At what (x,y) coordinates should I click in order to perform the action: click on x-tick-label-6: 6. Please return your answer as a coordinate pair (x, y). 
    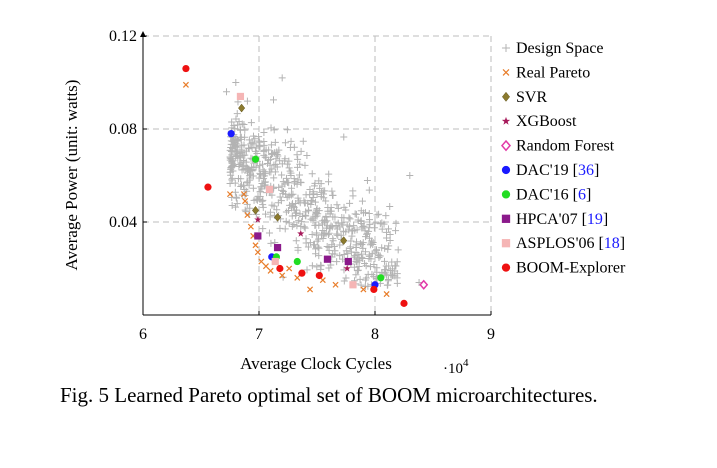
    Looking at the image, I should click on (143, 334).